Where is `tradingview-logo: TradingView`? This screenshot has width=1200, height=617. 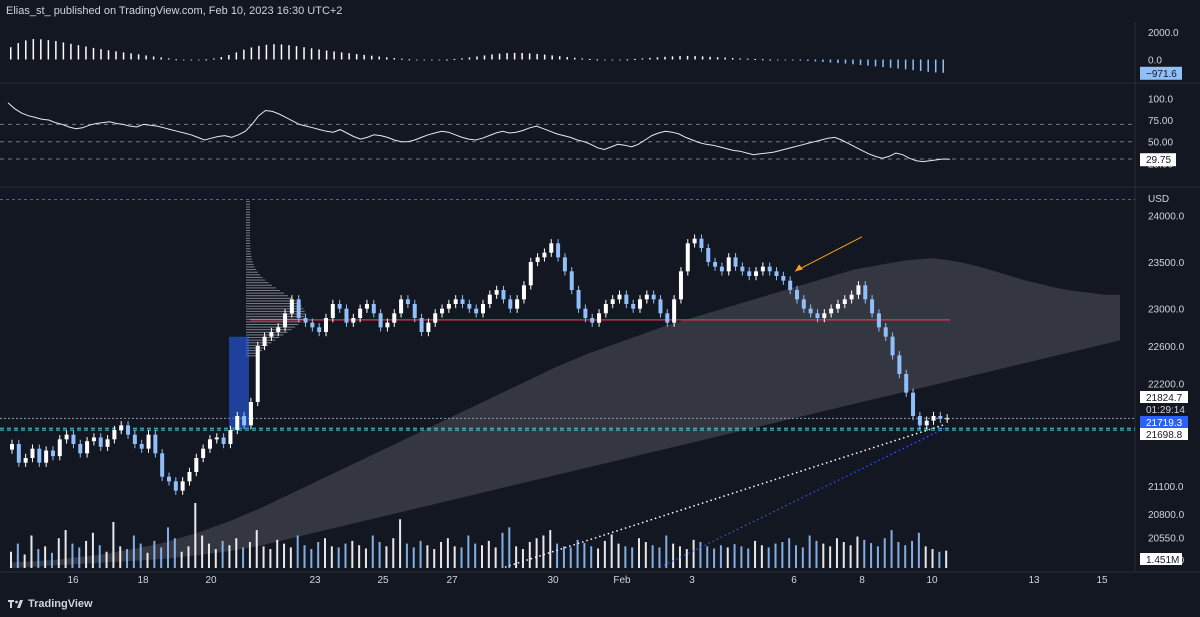 tradingview-logo: TradingView is located at coordinates (50, 604).